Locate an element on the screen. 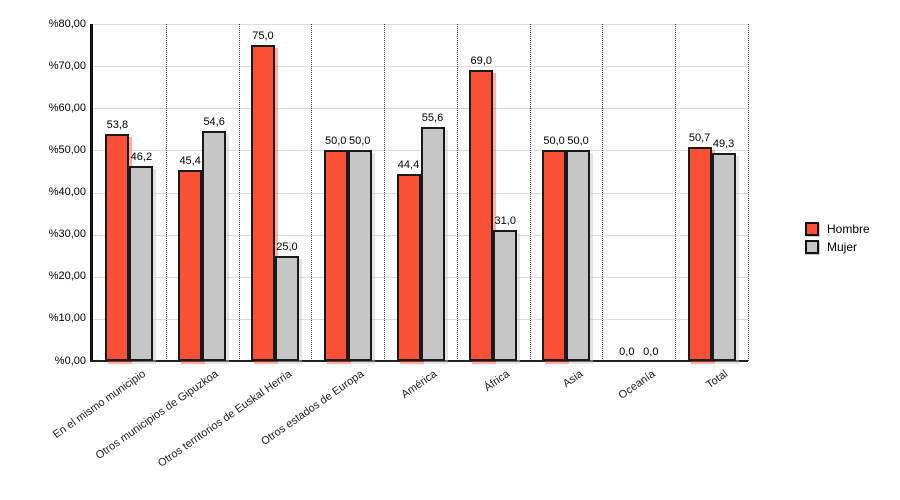 The height and width of the screenshot is (500, 900). value-label: 54,6 is located at coordinates (214, 121).